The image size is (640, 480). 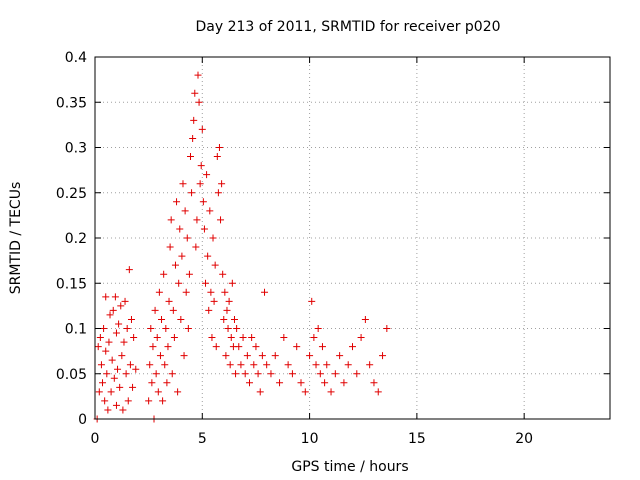 I want to click on x-tick-label: 5, so click(x=202, y=439).